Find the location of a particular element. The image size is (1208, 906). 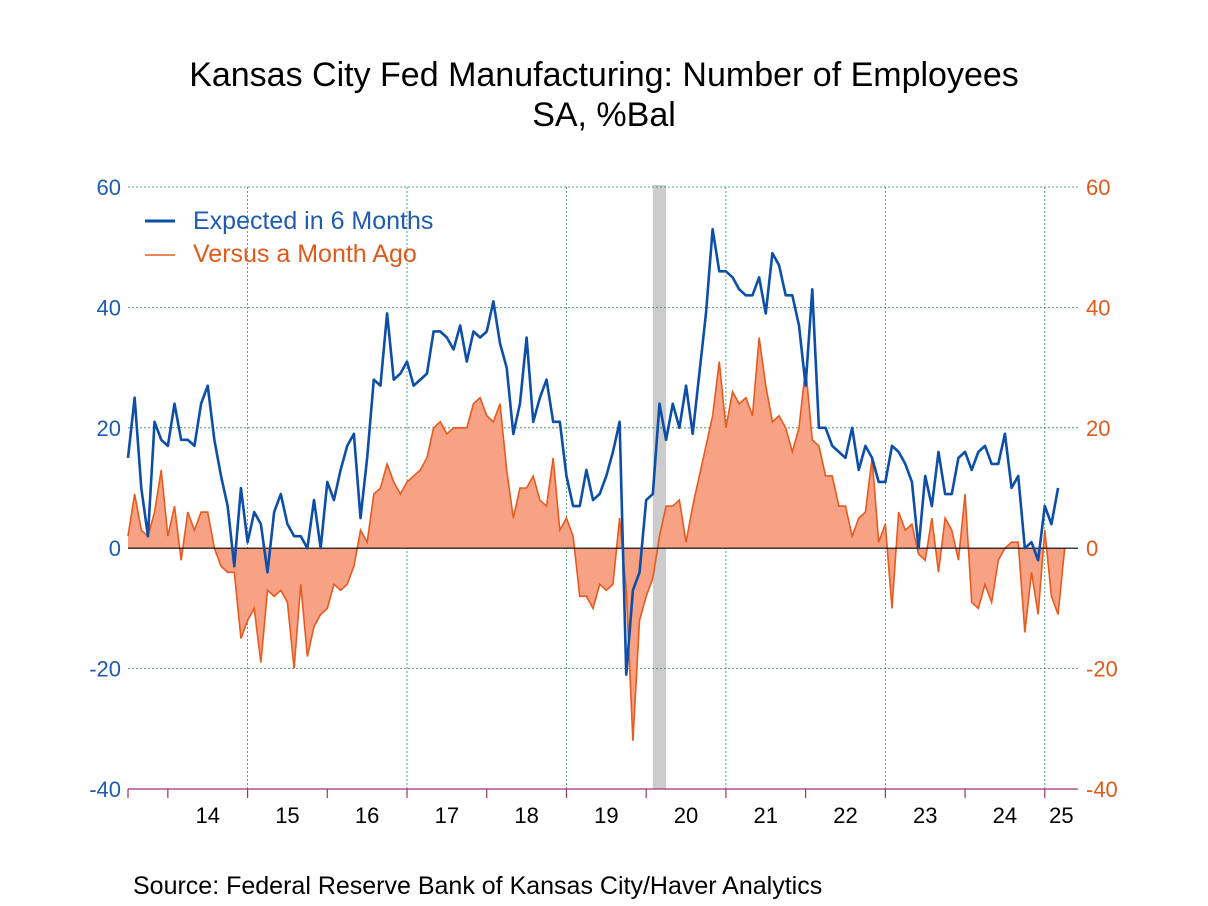

x-tick-label: 17 is located at coordinates (447, 815).